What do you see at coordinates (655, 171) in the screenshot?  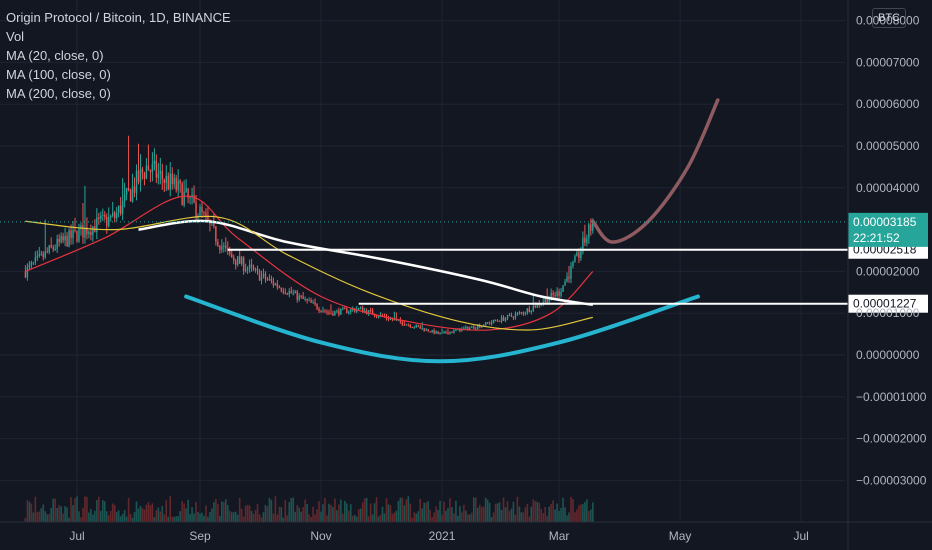 I see `projection-curve` at bounding box center [655, 171].